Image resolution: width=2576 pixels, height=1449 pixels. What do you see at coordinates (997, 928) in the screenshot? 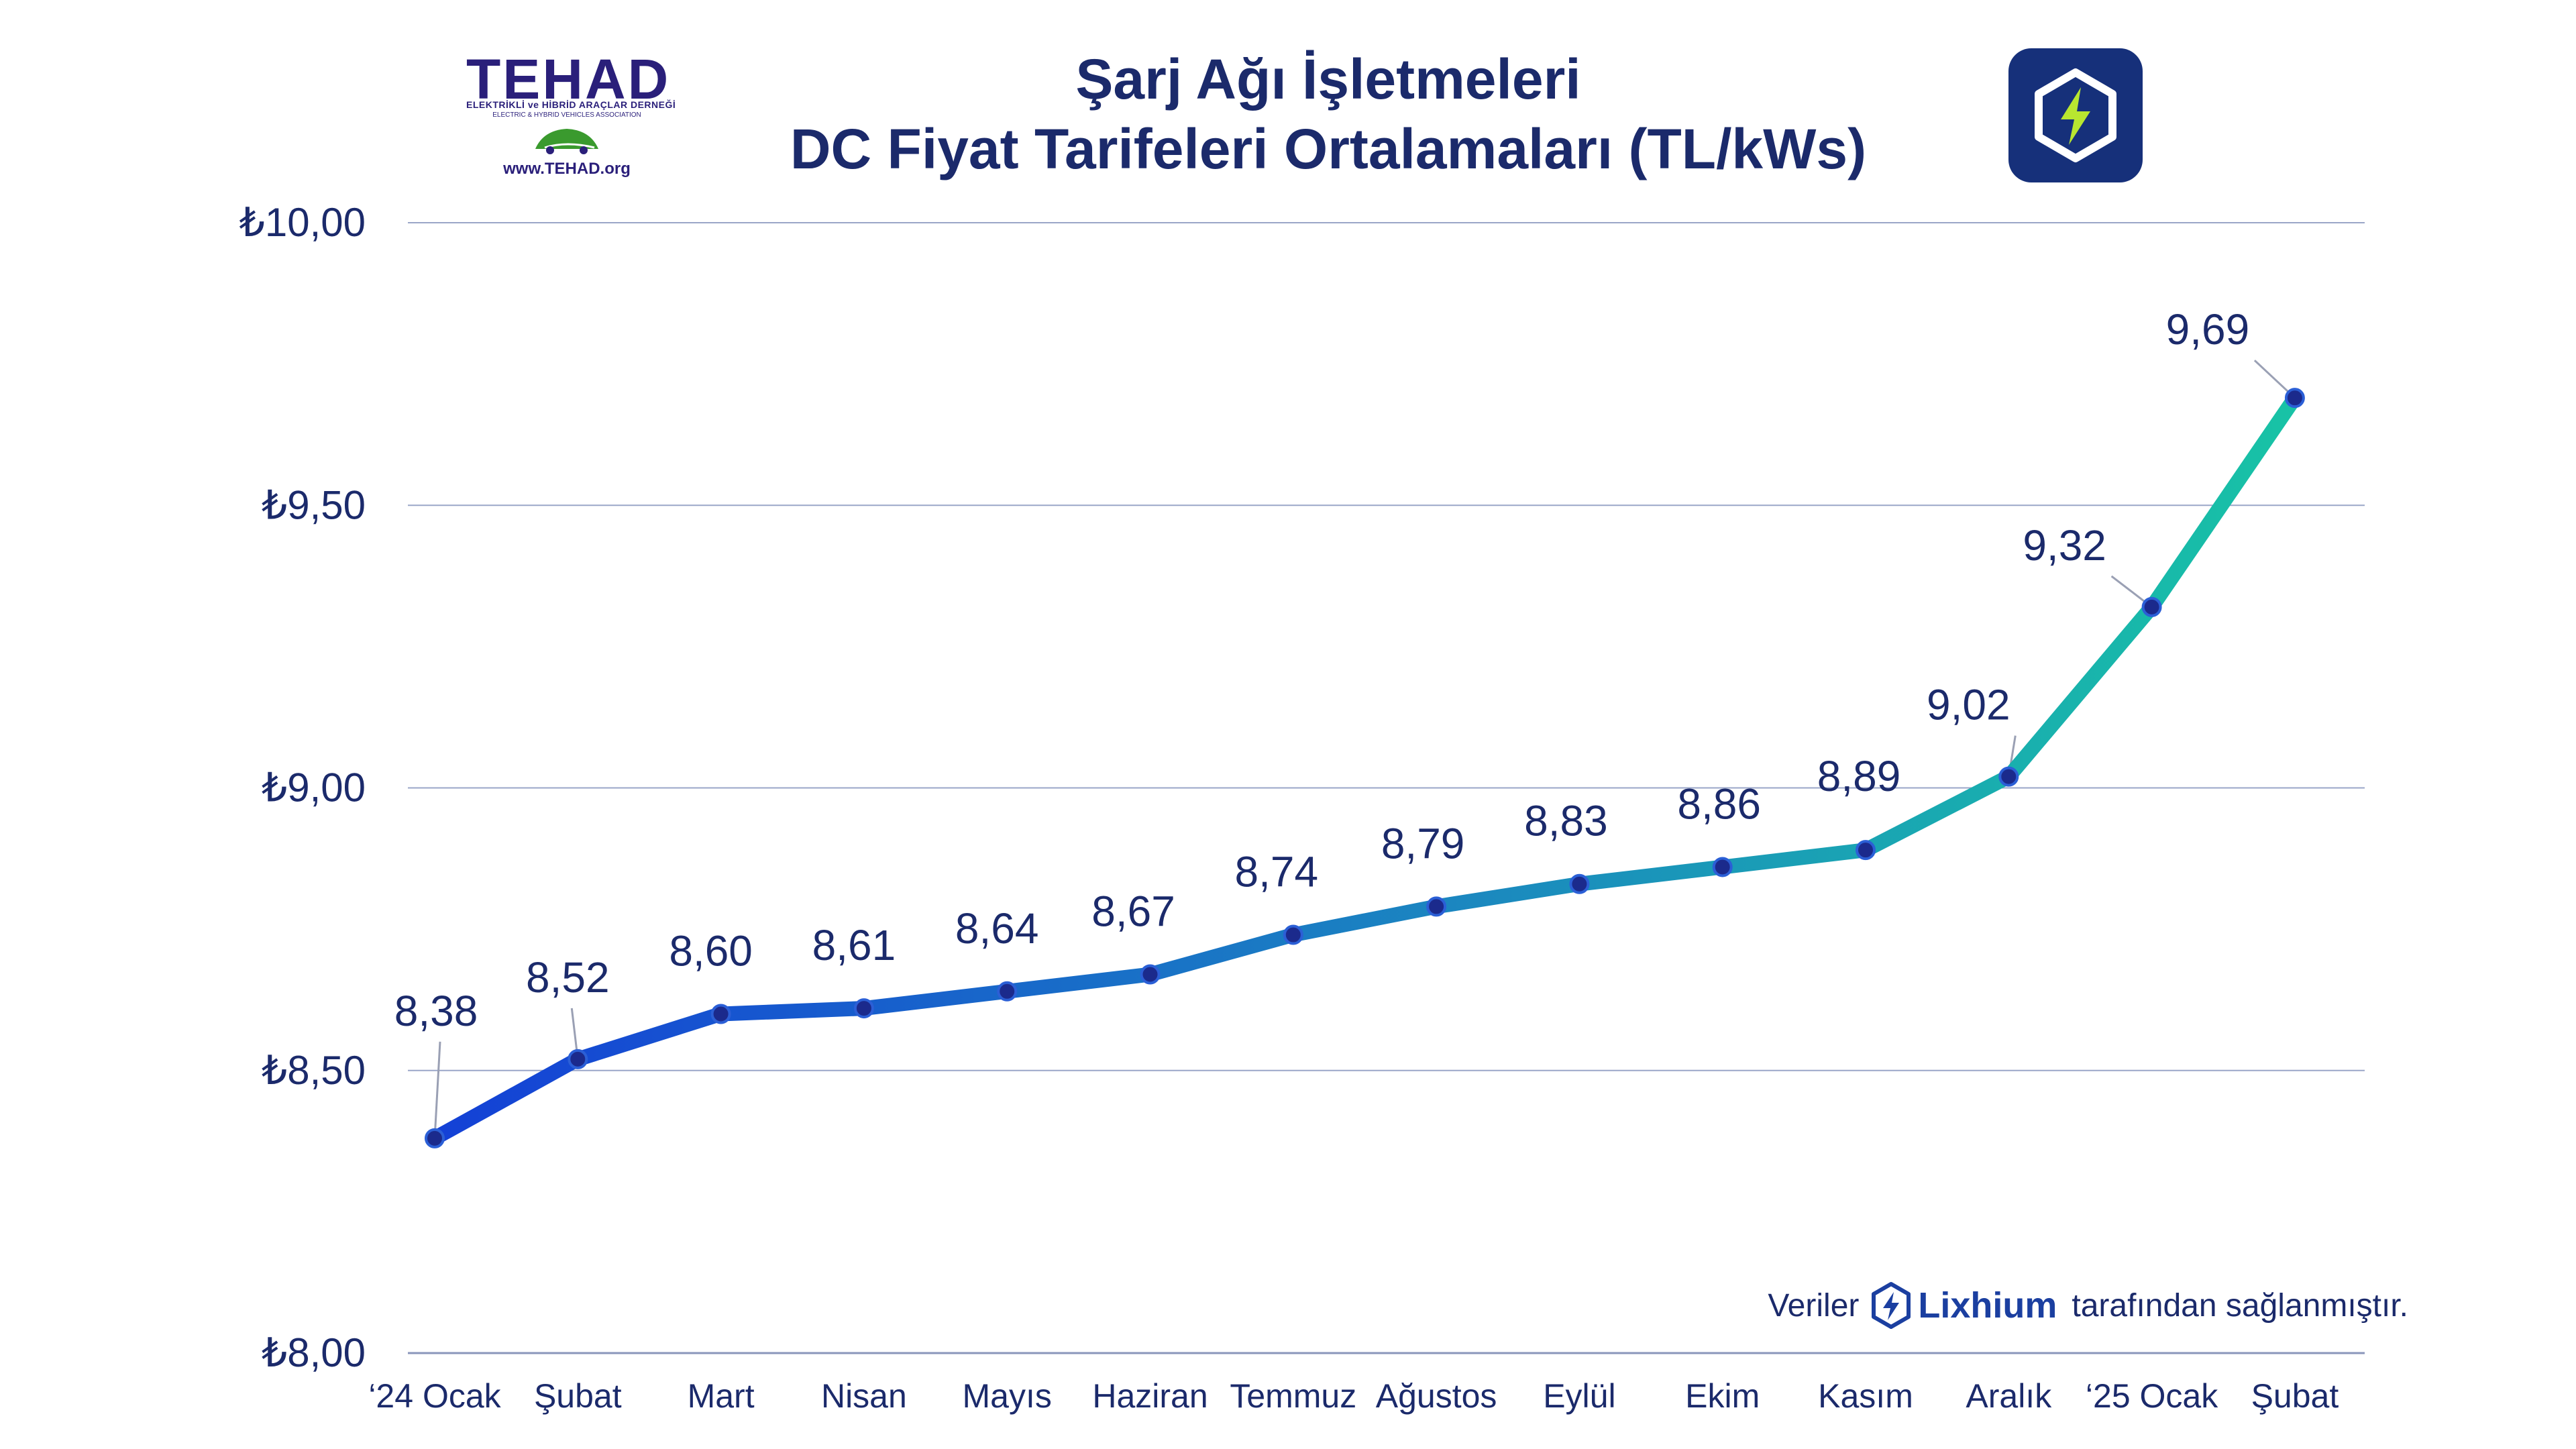
I see `data-label: 8,64` at bounding box center [997, 928].